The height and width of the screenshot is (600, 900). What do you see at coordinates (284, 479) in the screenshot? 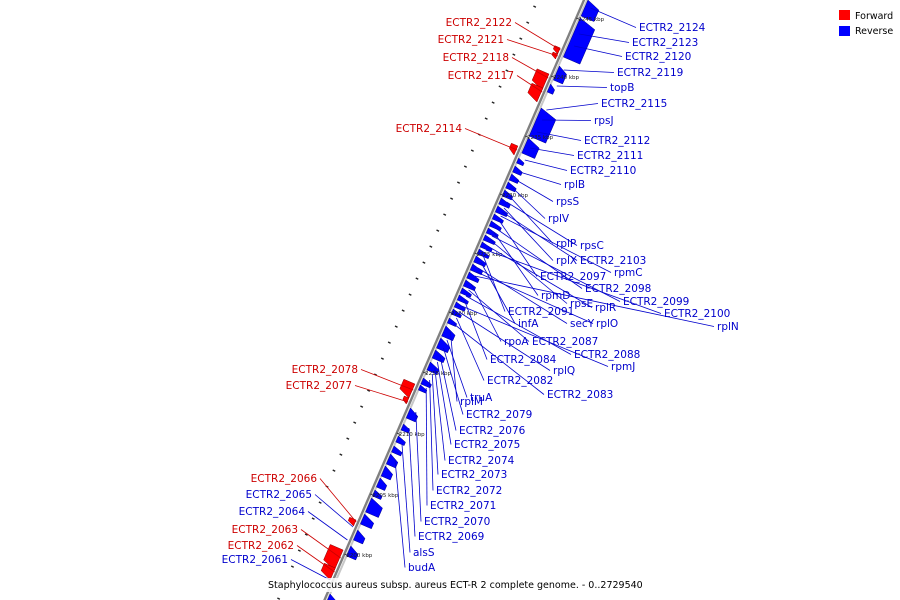
I see `gene-label: ECTR2_2066` at bounding box center [284, 479].